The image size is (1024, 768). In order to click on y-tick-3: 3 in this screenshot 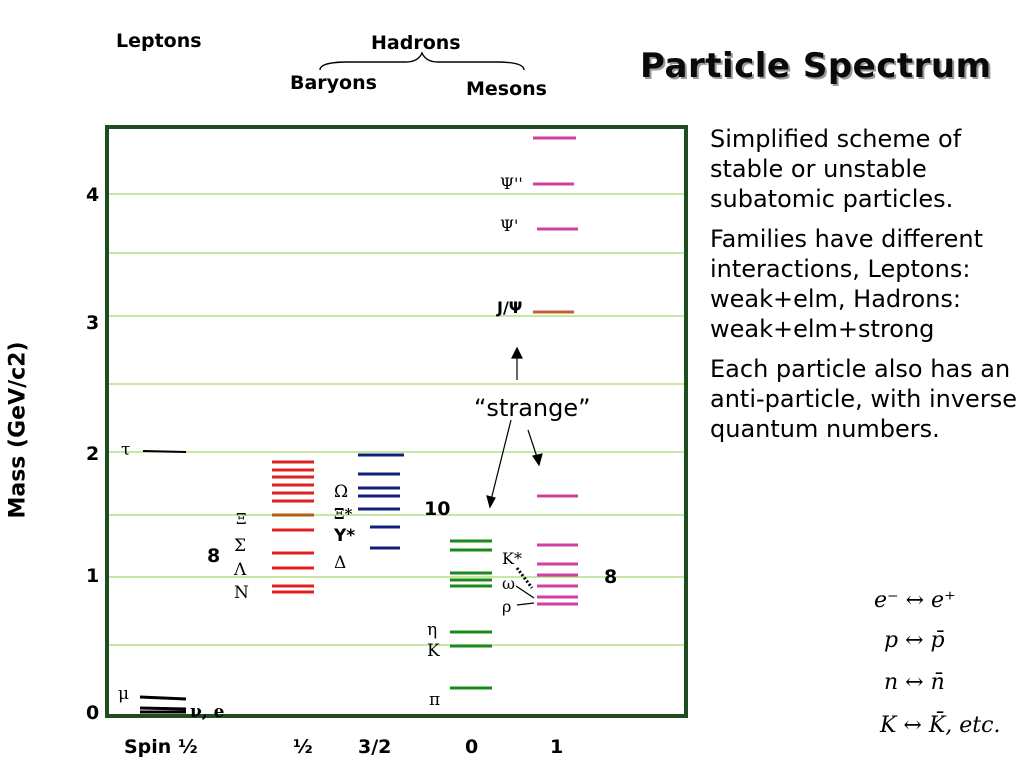, I will do `click(93, 323)`.